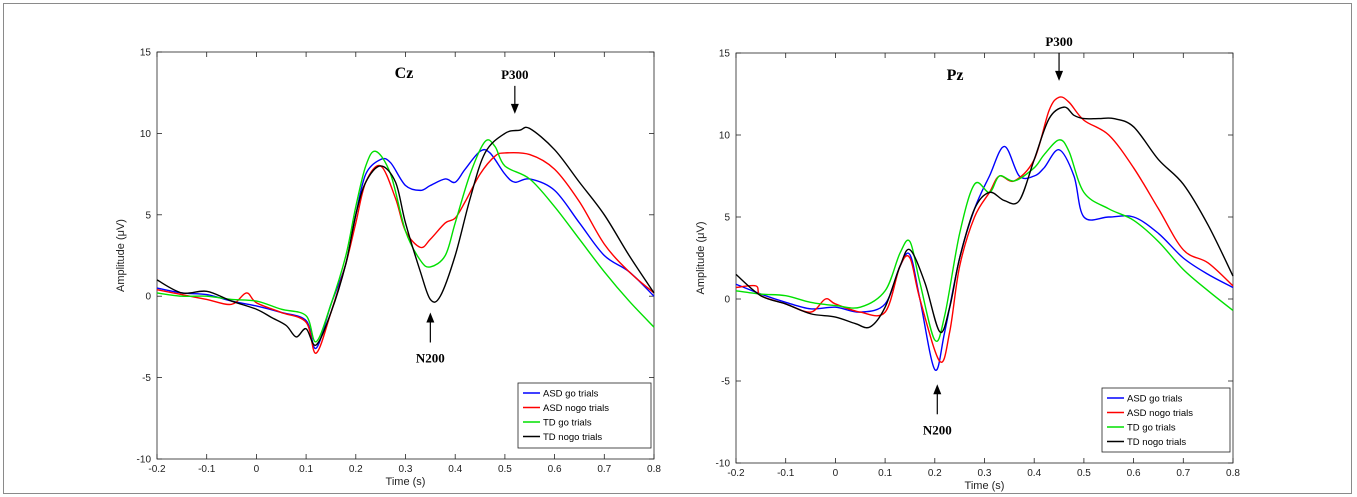 The height and width of the screenshot is (497, 1357). Describe the element at coordinates (725, 382) in the screenshot. I see `pz-y-tick-label: -5` at that location.